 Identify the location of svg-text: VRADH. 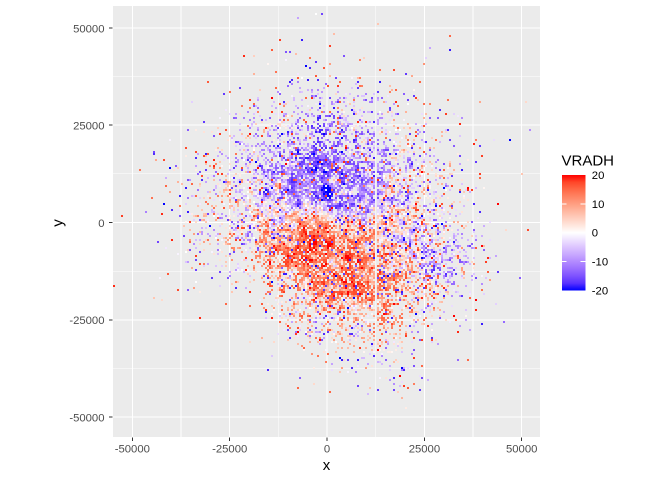
(588, 161).